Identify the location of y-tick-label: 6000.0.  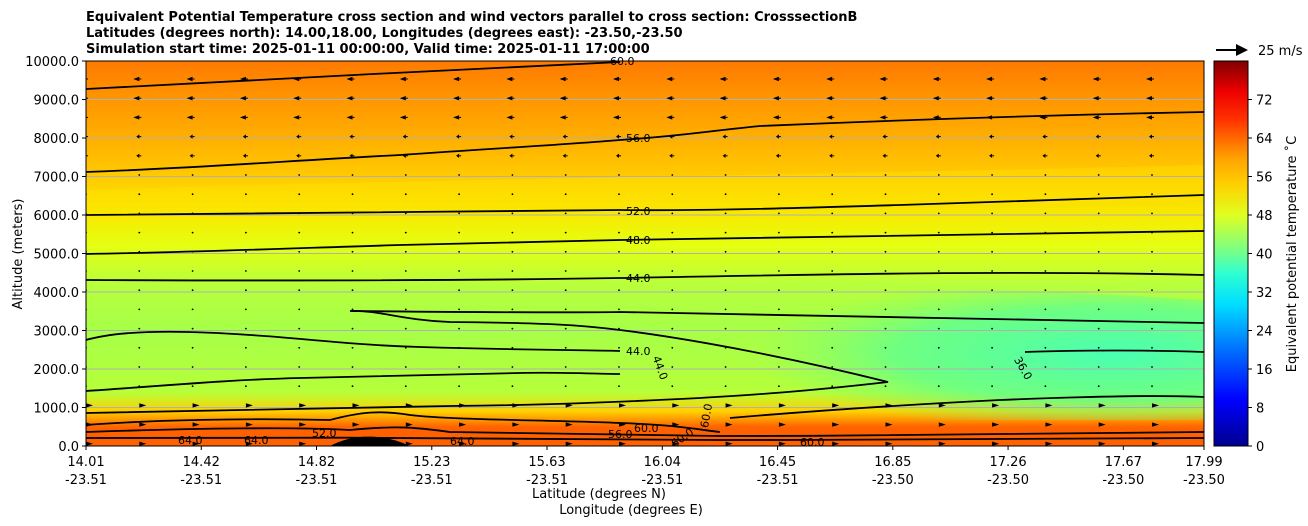
(57, 216).